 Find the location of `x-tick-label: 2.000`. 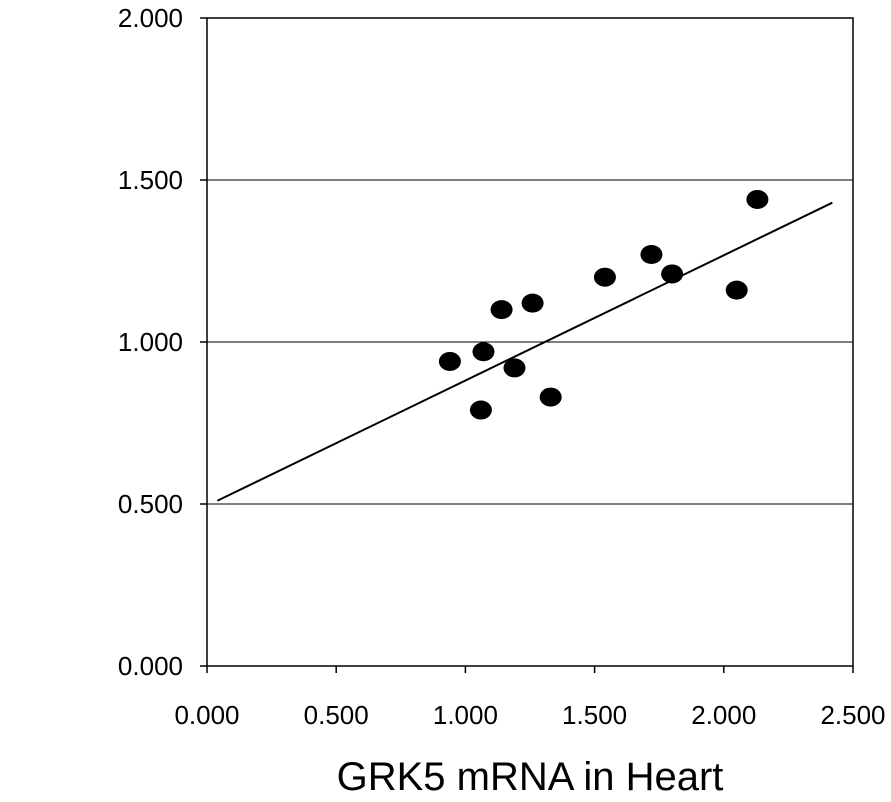

x-tick-label: 2.000 is located at coordinates (723, 715).